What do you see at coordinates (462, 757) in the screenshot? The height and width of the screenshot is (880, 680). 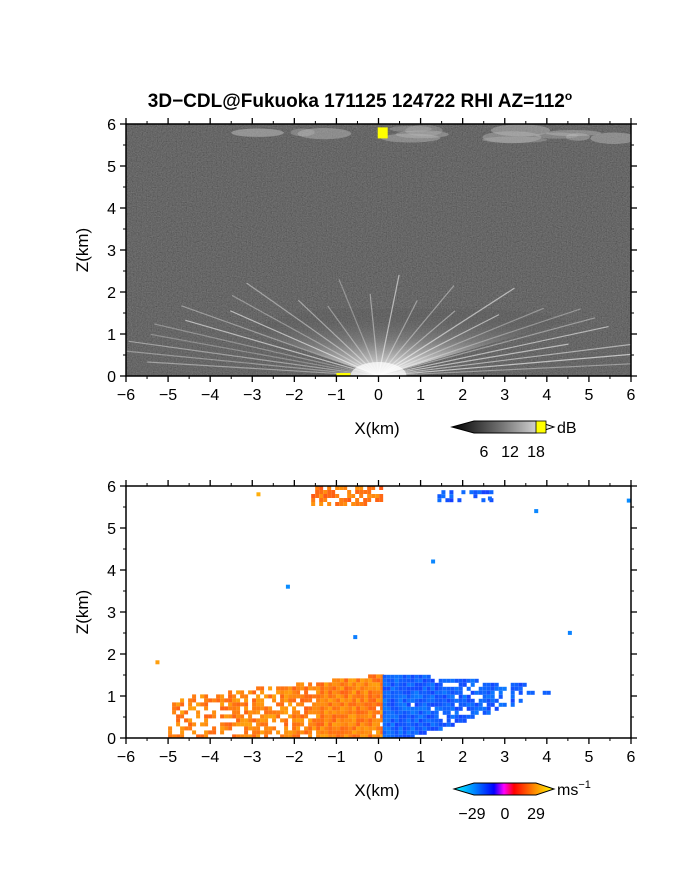 I see `x-tick-label: 2` at bounding box center [462, 757].